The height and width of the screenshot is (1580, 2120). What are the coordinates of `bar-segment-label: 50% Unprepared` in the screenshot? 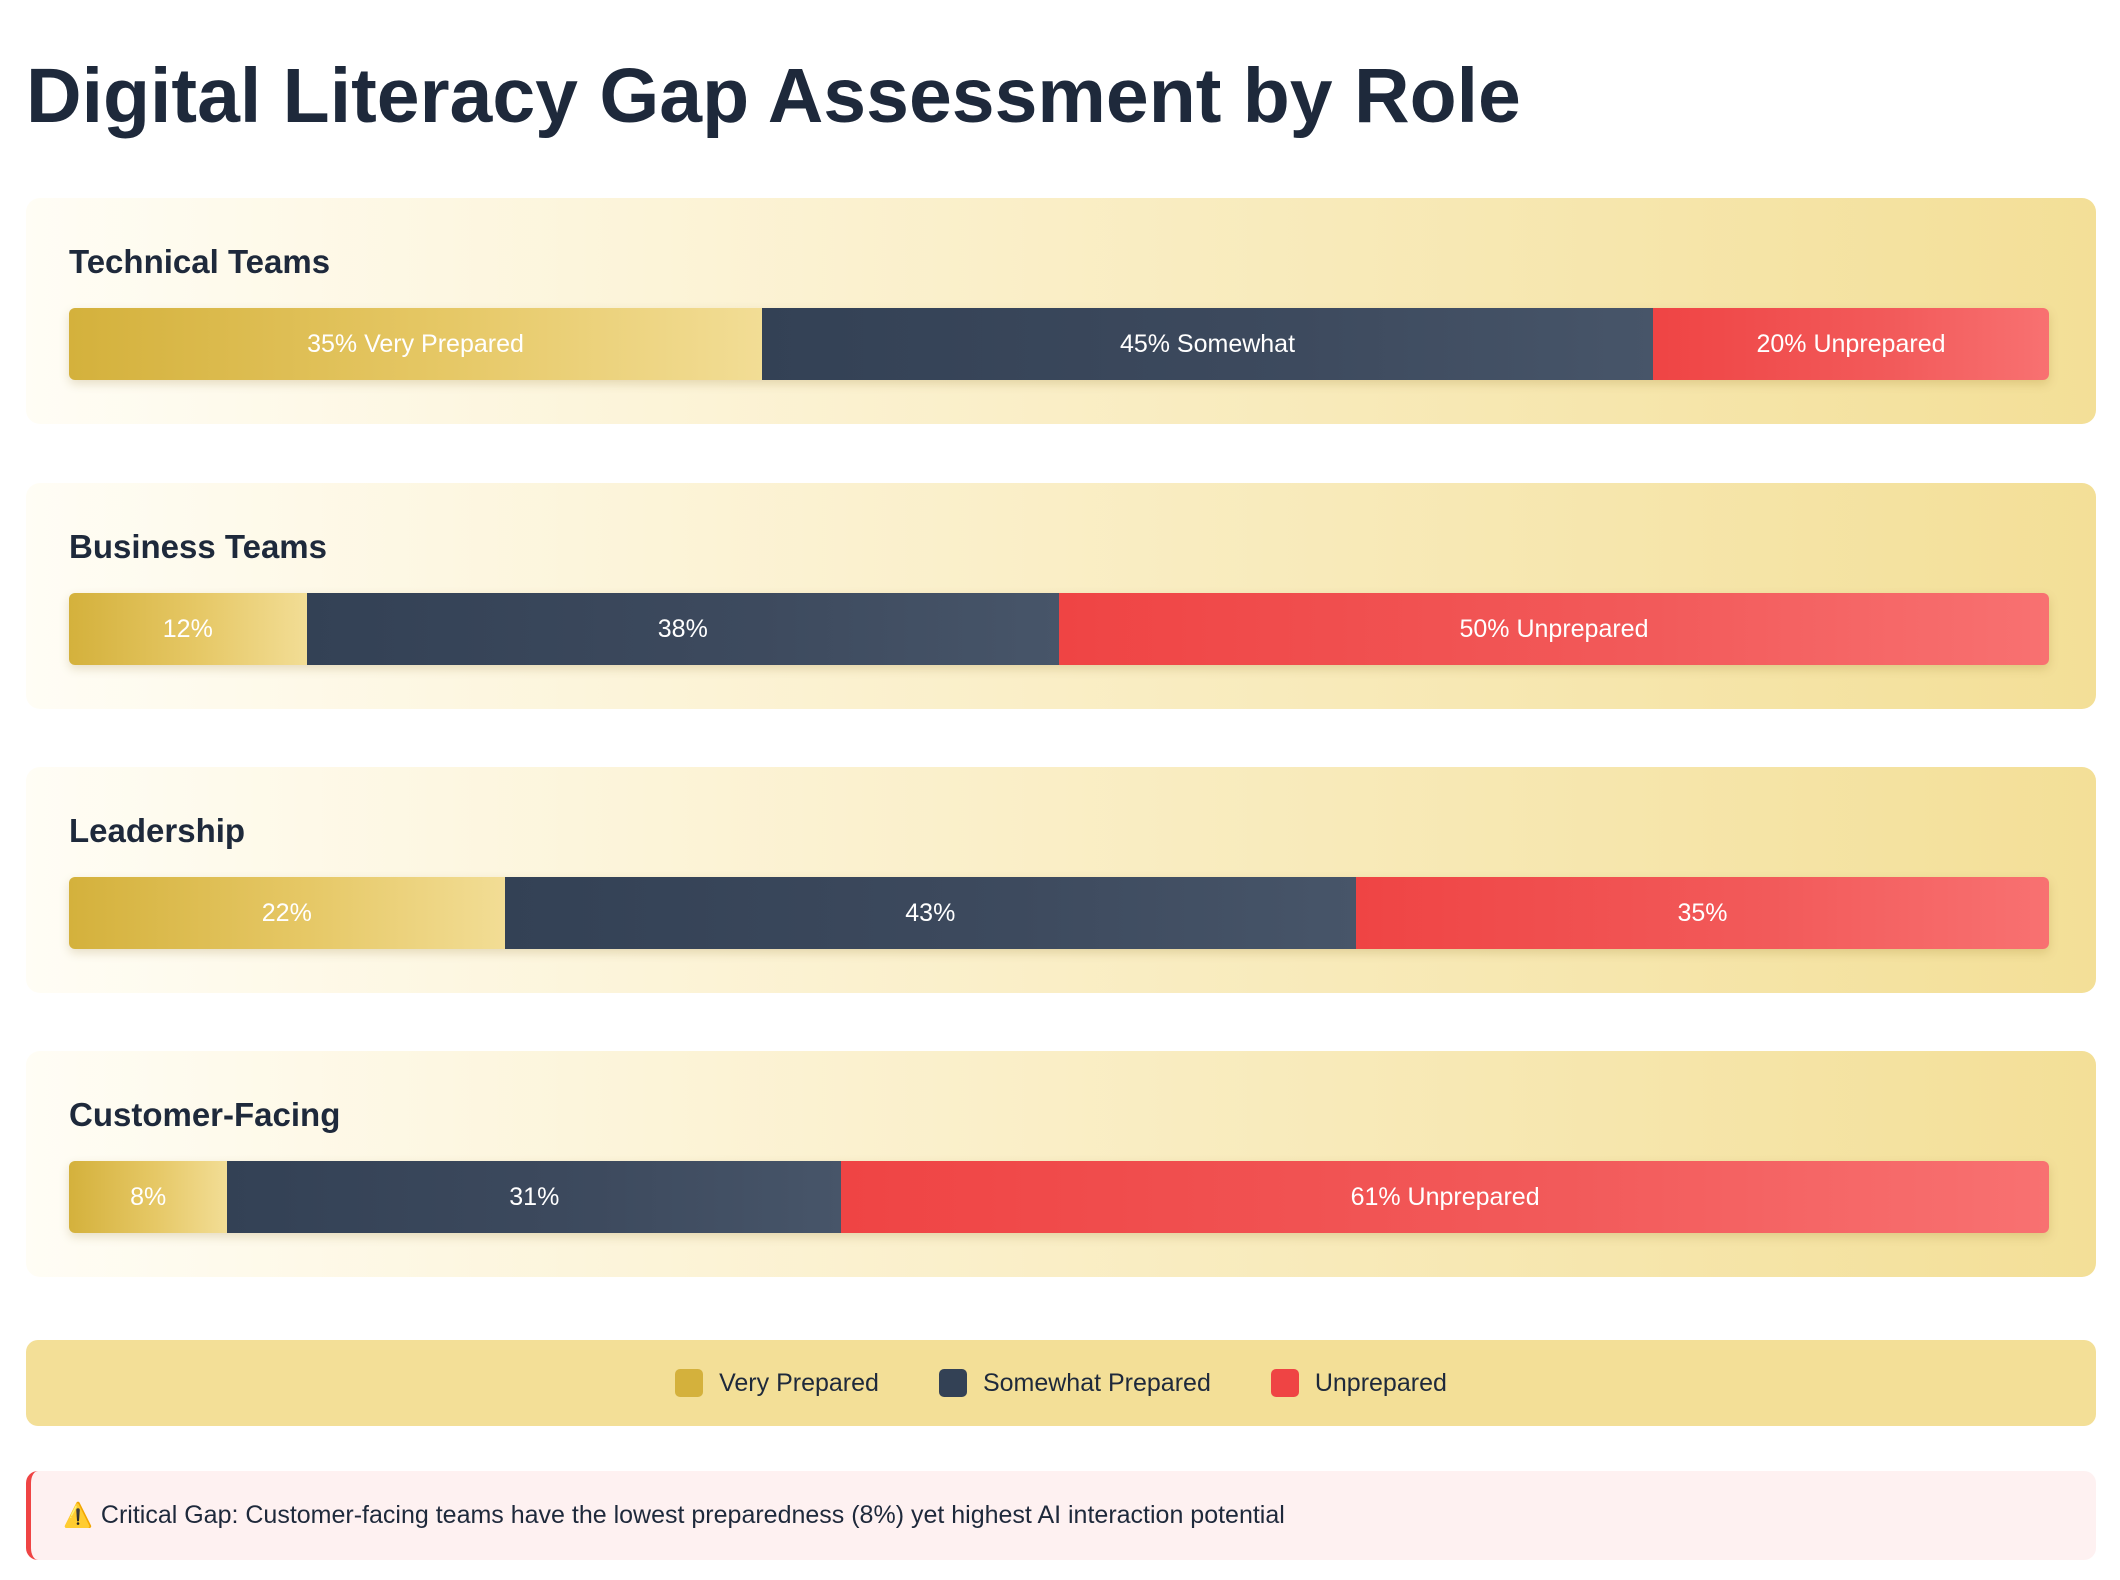 It's located at (1554, 628).